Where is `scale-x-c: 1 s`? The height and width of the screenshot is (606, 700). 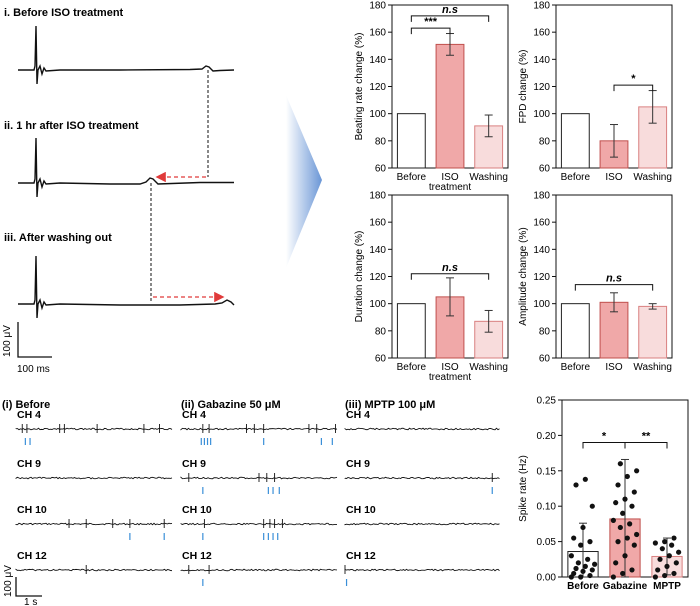
scale-x-c: 1 s is located at coordinates (30, 601).